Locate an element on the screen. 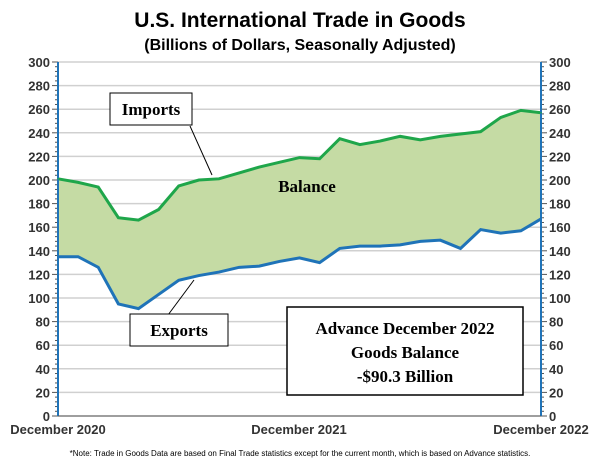 The image size is (600, 467). imports-label-box is located at coordinates (151, 109).